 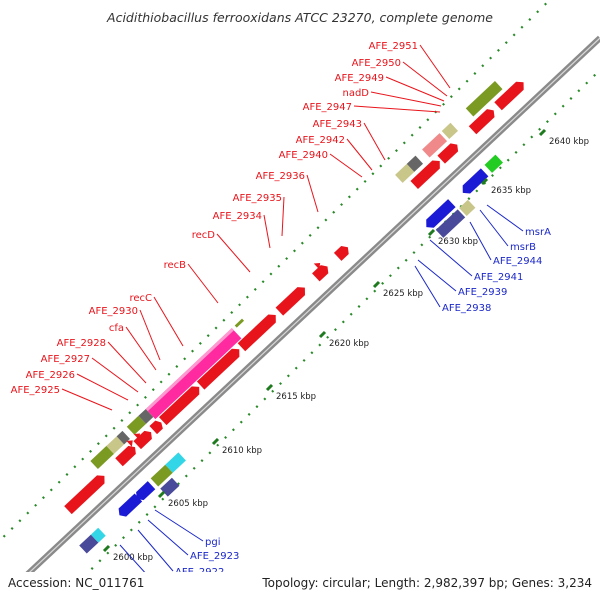 What do you see at coordinates (116, 328) in the screenshot?
I see `gene-label-upper: cfa` at bounding box center [116, 328].